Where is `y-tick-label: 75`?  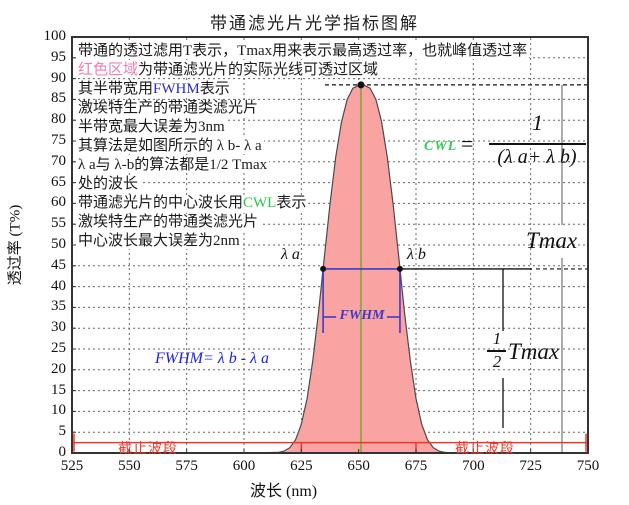 y-tick-label: 75 is located at coordinates (58, 140).